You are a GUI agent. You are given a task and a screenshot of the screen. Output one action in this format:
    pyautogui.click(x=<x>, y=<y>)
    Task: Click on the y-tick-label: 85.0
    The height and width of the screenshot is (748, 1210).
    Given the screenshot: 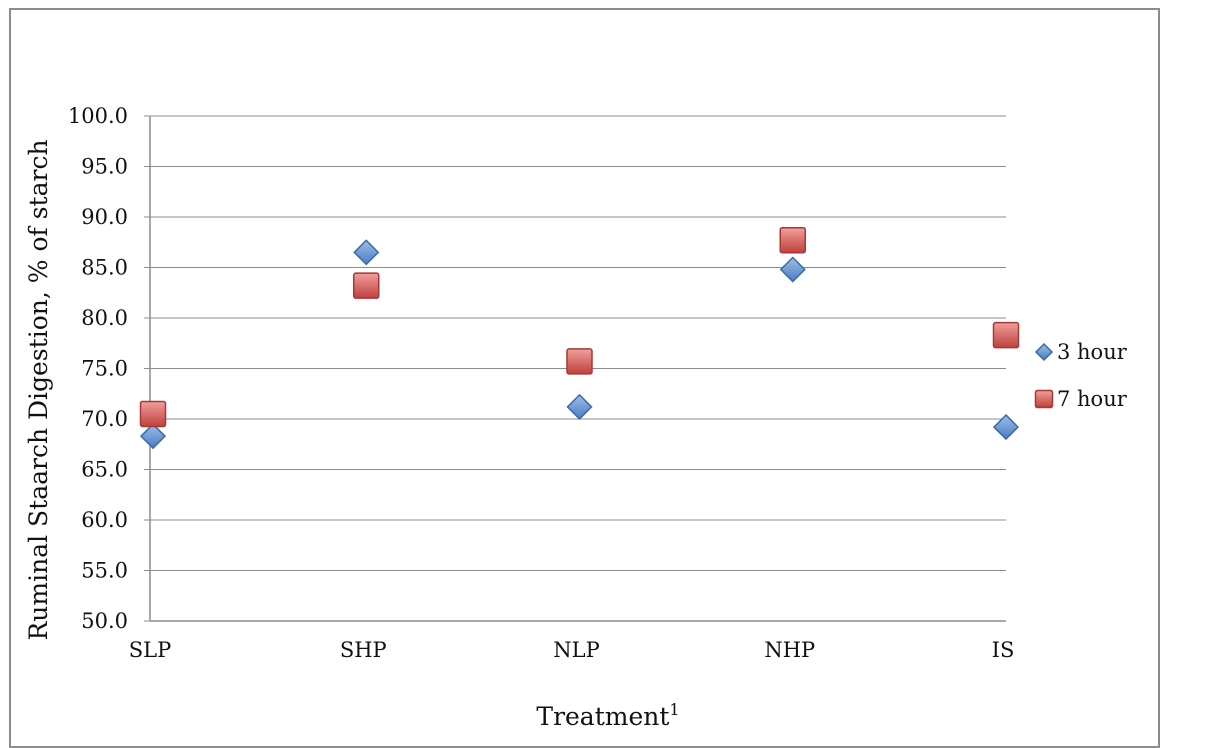 What is the action you would take?
    pyautogui.click(x=104, y=268)
    